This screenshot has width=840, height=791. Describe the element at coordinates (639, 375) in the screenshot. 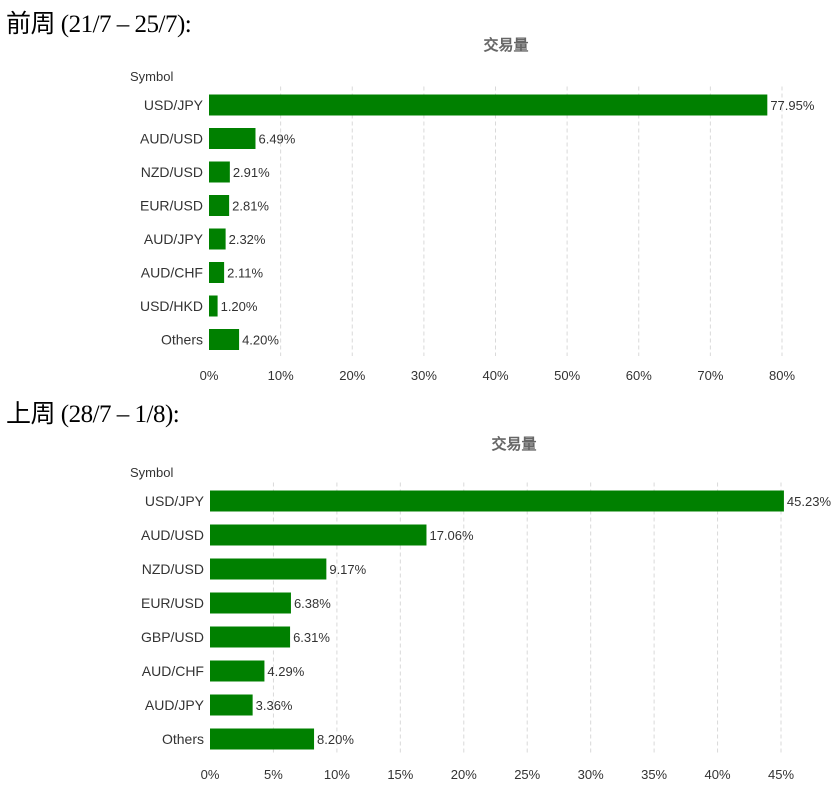

I see `x-tick-label: 60%` at that location.